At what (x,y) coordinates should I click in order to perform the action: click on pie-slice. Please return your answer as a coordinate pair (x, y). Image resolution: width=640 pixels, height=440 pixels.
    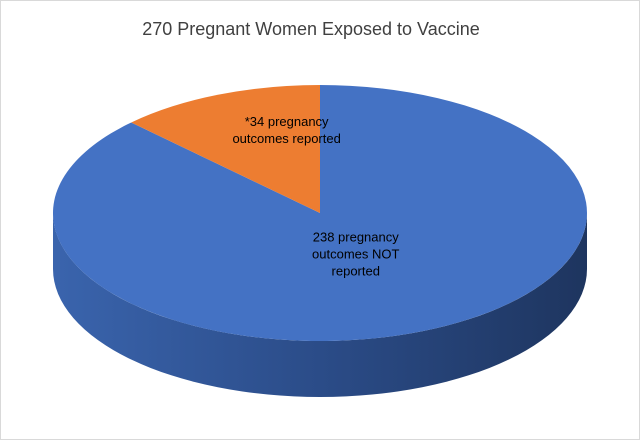
    Looking at the image, I should click on (225, 149).